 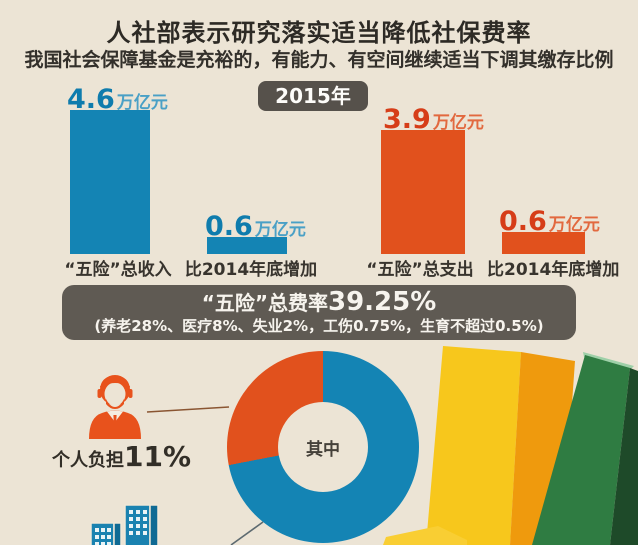 I want to click on page-title: 人社部表示研究落实适当降低社保费率, so click(x=319, y=33).